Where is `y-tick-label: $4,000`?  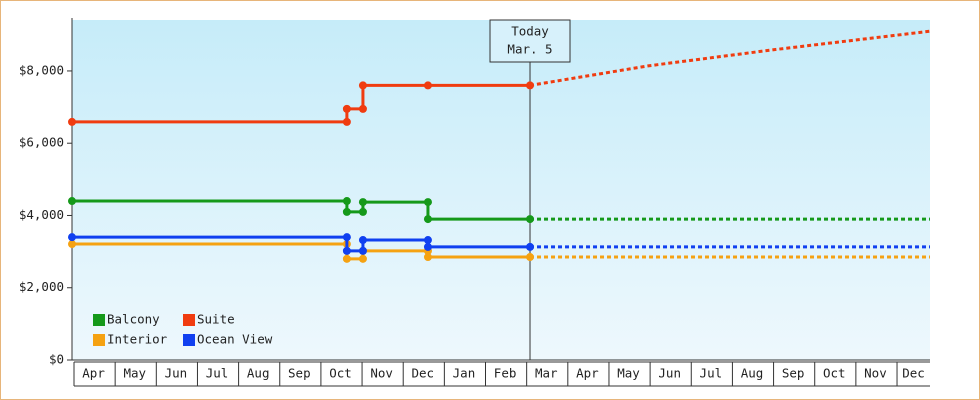 y-tick-label: $4,000 is located at coordinates (41, 214).